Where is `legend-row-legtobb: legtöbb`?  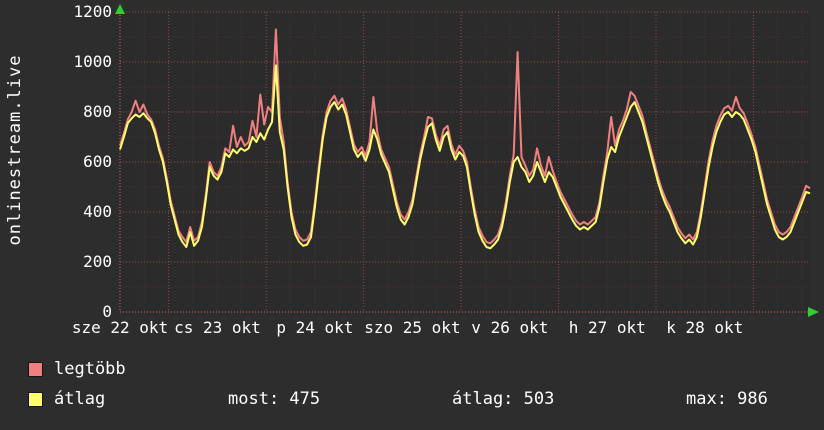 legend-row-legtobb: legtöbb is located at coordinates (77, 369).